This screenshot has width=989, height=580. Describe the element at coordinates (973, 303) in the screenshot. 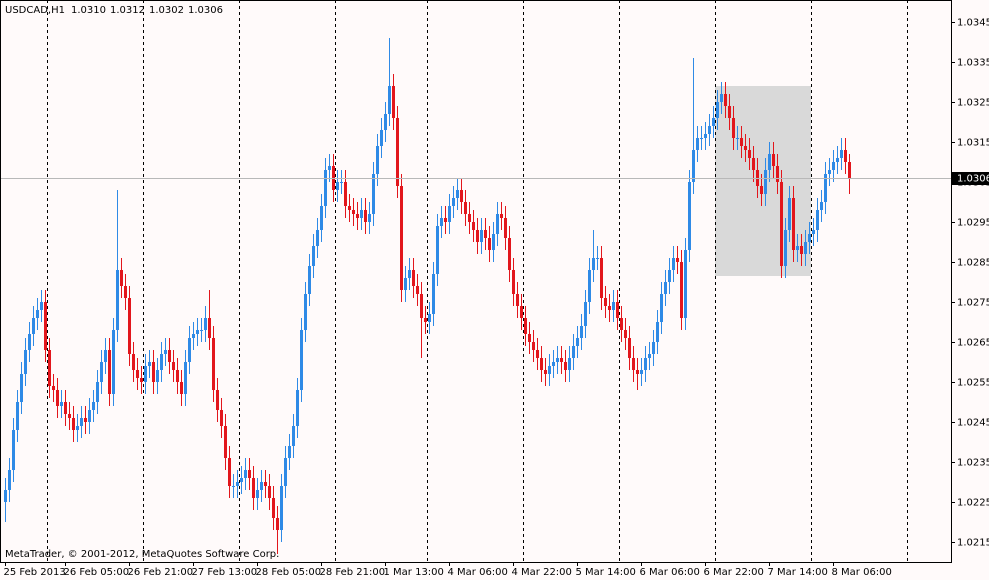

I see `y-tick-label: 1.0275` at that location.